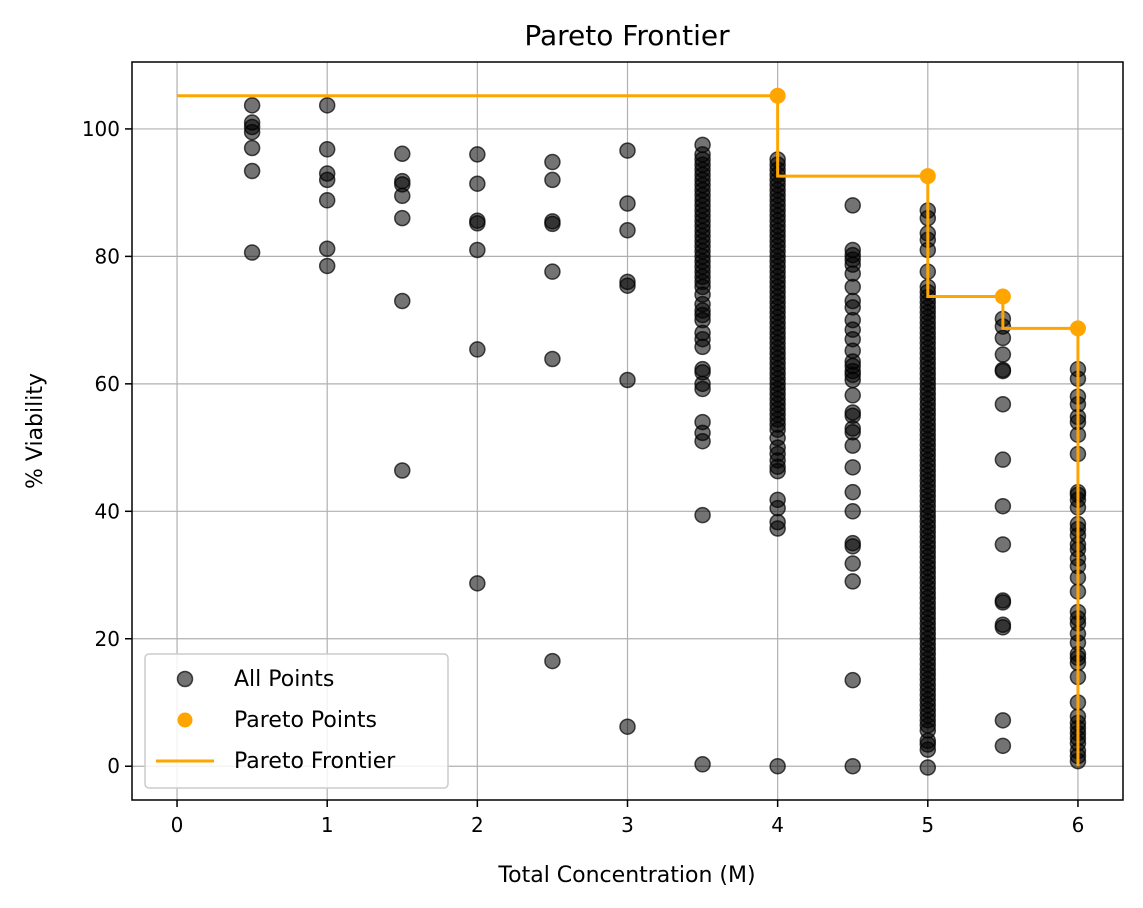 The width and height of the screenshot is (1143, 908). Describe the element at coordinates (1078, 825) in the screenshot. I see `x-tick-label: 6` at that location.